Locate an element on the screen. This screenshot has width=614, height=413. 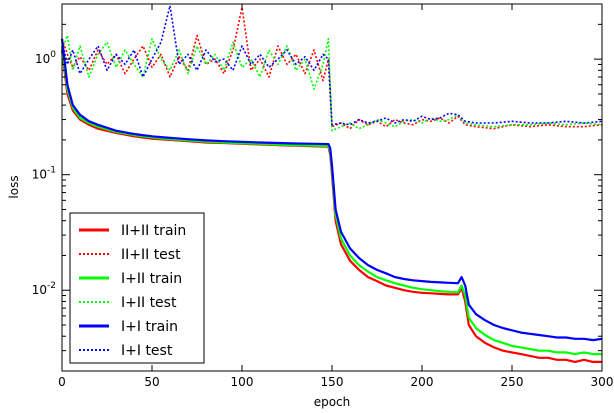
x-tick-label-0: 0 is located at coordinates (62, 382).